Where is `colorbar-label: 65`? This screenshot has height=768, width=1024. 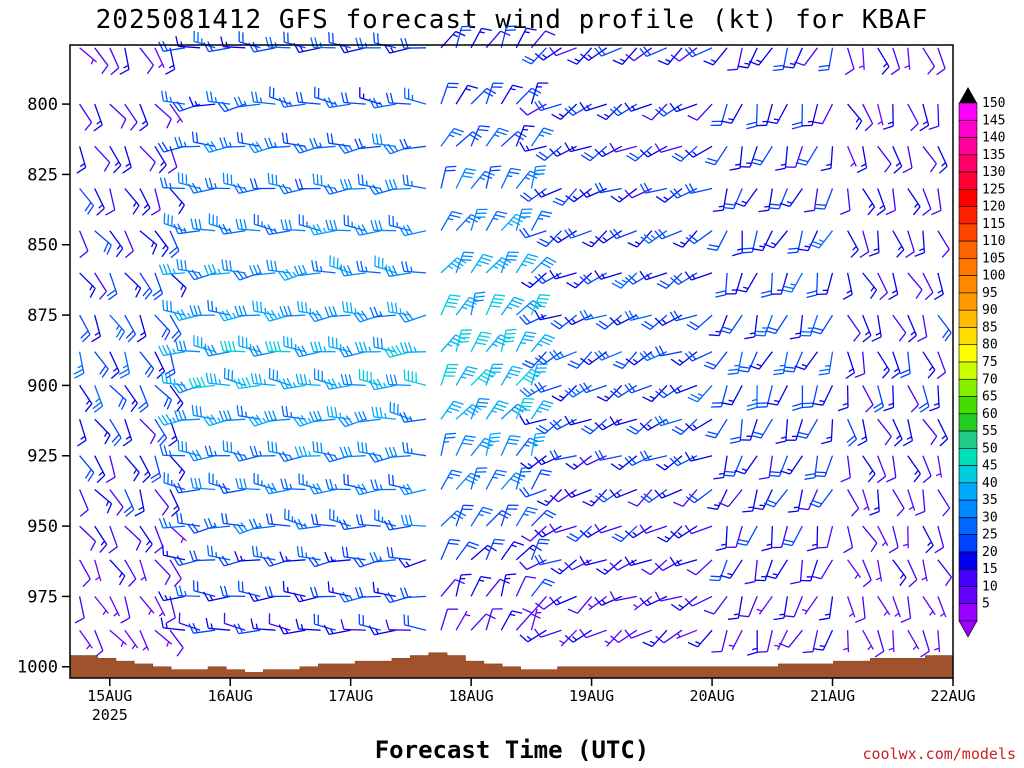 colorbar-label: 65 is located at coordinates (990, 397).